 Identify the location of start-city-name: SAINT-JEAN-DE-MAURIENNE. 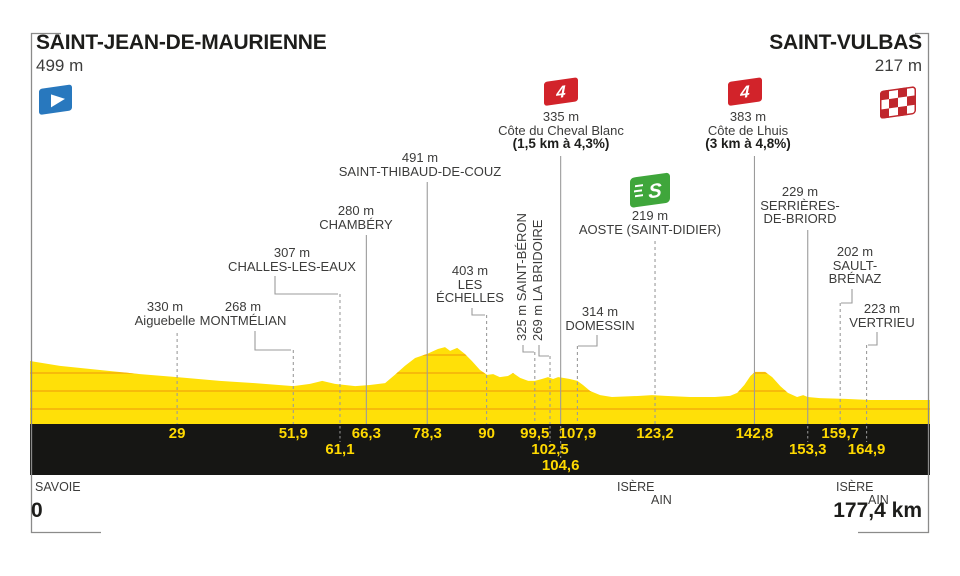
(181, 42).